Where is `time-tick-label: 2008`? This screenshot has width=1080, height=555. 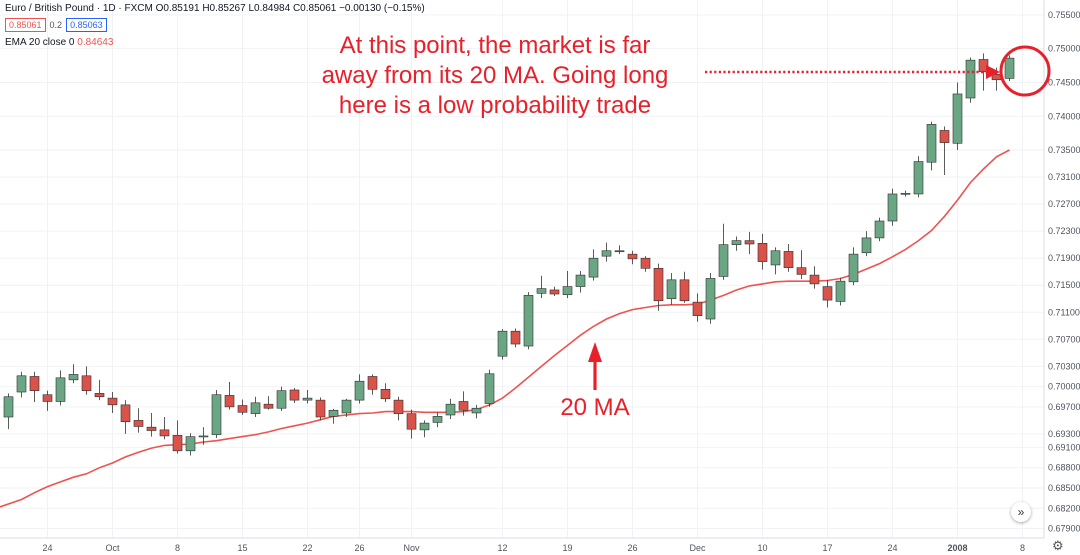
time-tick-label: 2008 is located at coordinates (957, 548).